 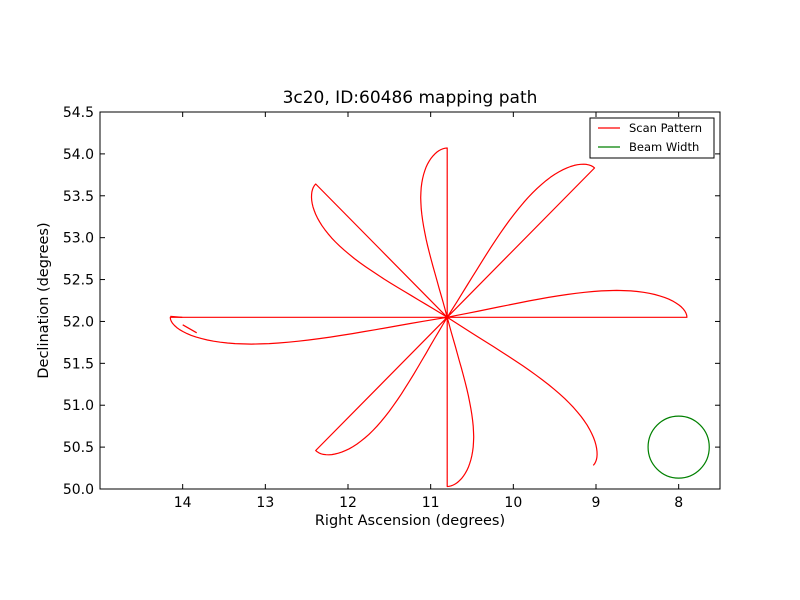 What do you see at coordinates (678, 503) in the screenshot?
I see `x-tick-label: 8` at bounding box center [678, 503].